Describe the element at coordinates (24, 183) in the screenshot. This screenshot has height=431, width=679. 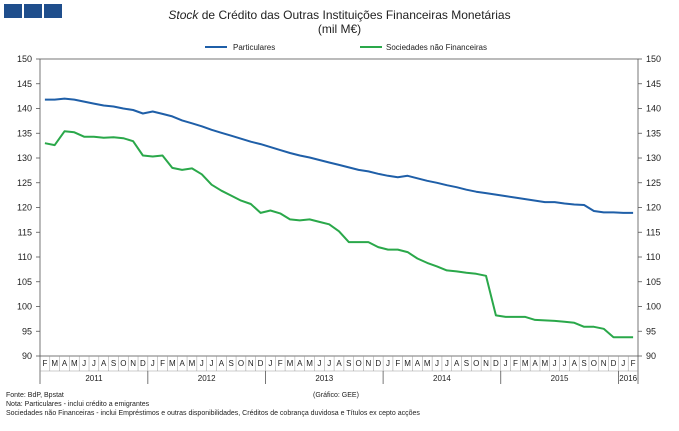
I see `y-tick-label-left: 125` at that location.